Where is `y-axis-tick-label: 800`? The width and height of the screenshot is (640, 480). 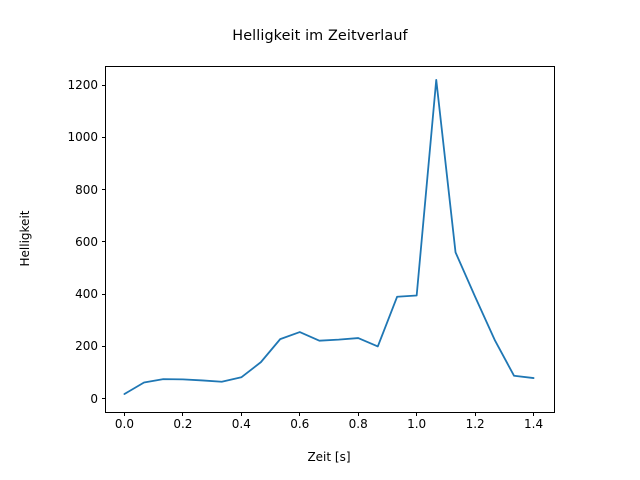 y-axis-tick-label: 800 is located at coordinates (86, 189).